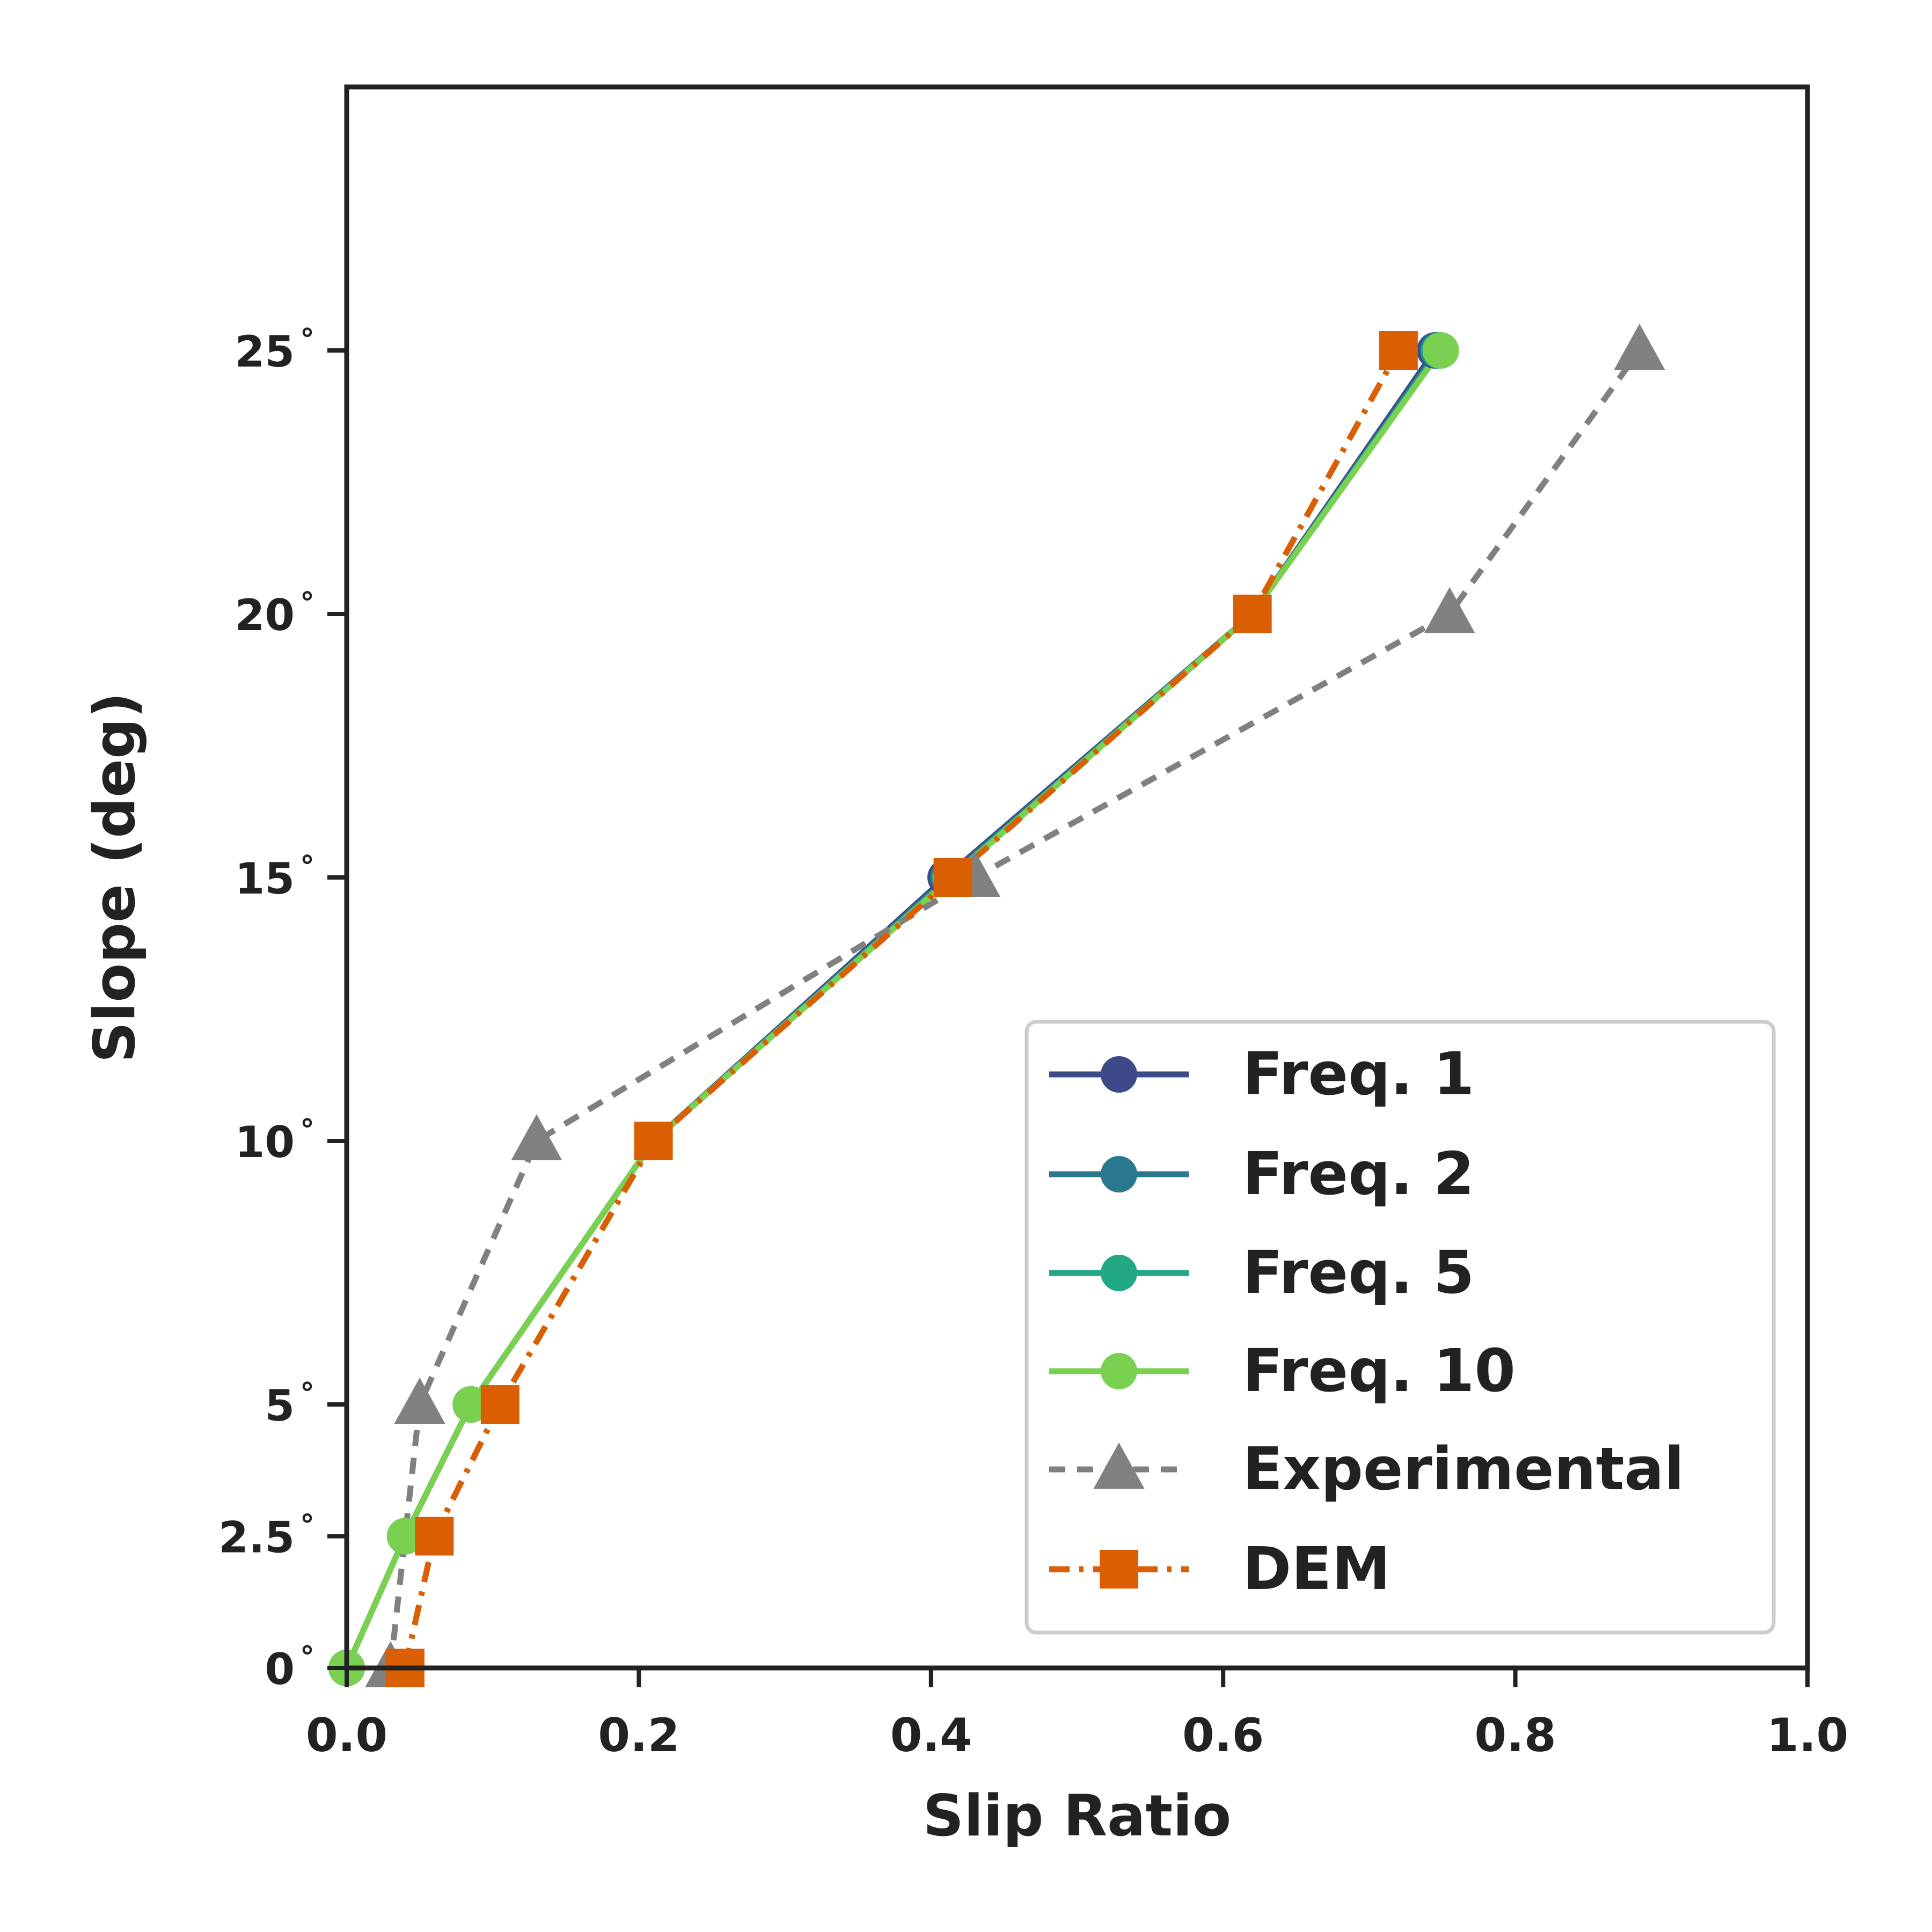 This screenshot has width=1932, height=1932. Describe the element at coordinates (1119, 1569) in the screenshot. I see `legend-marker-dem` at that location.